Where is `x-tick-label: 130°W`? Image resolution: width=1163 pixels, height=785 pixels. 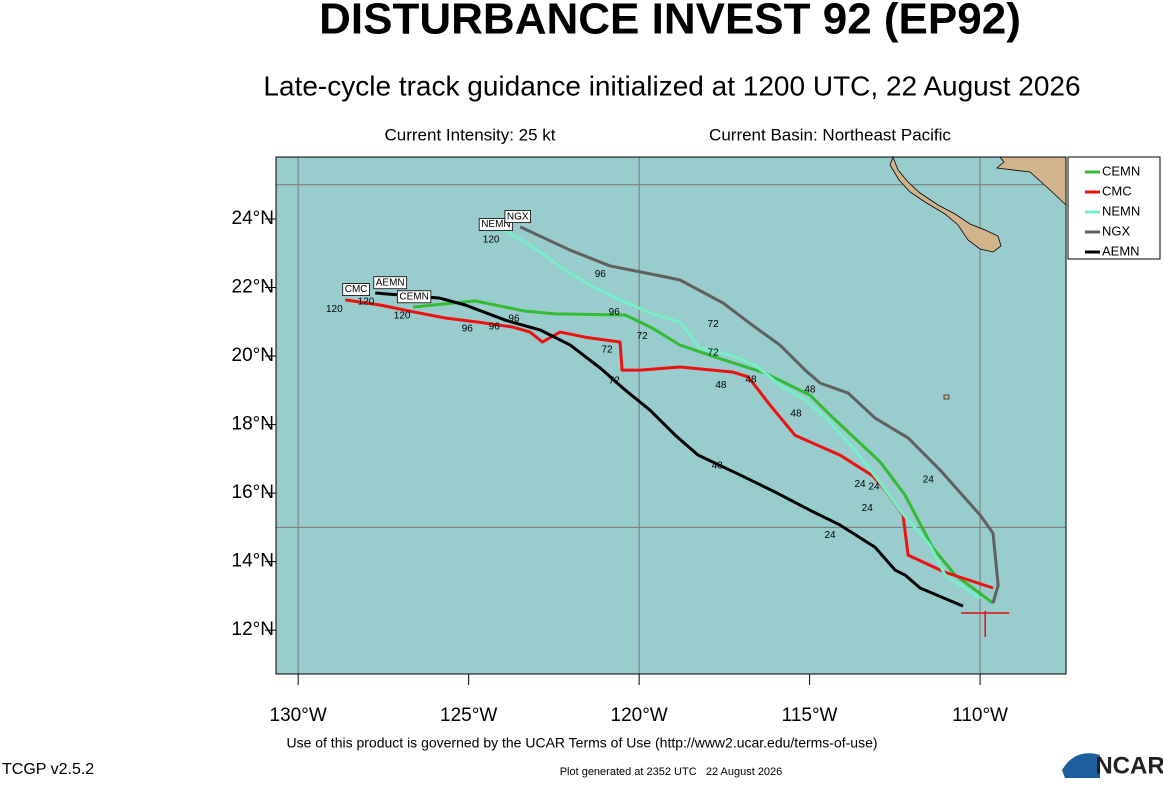
x-tick-label: 130°W is located at coordinates (298, 715).